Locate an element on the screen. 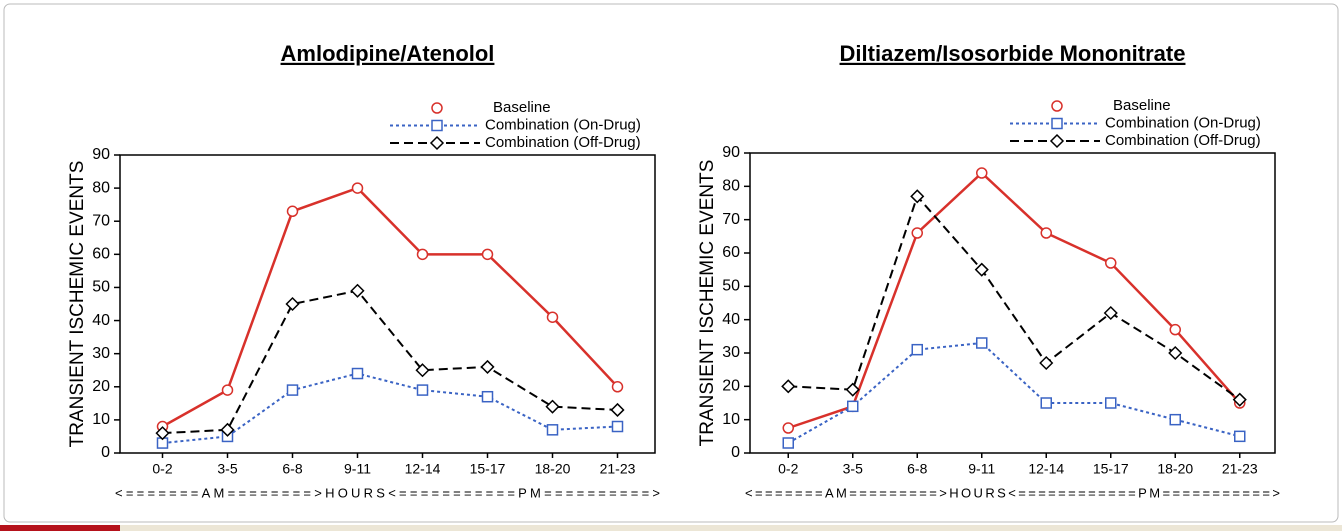 Image resolution: width=1342 pixels, height=531 pixels. x-tick-label: 15-17 is located at coordinates (488, 469).